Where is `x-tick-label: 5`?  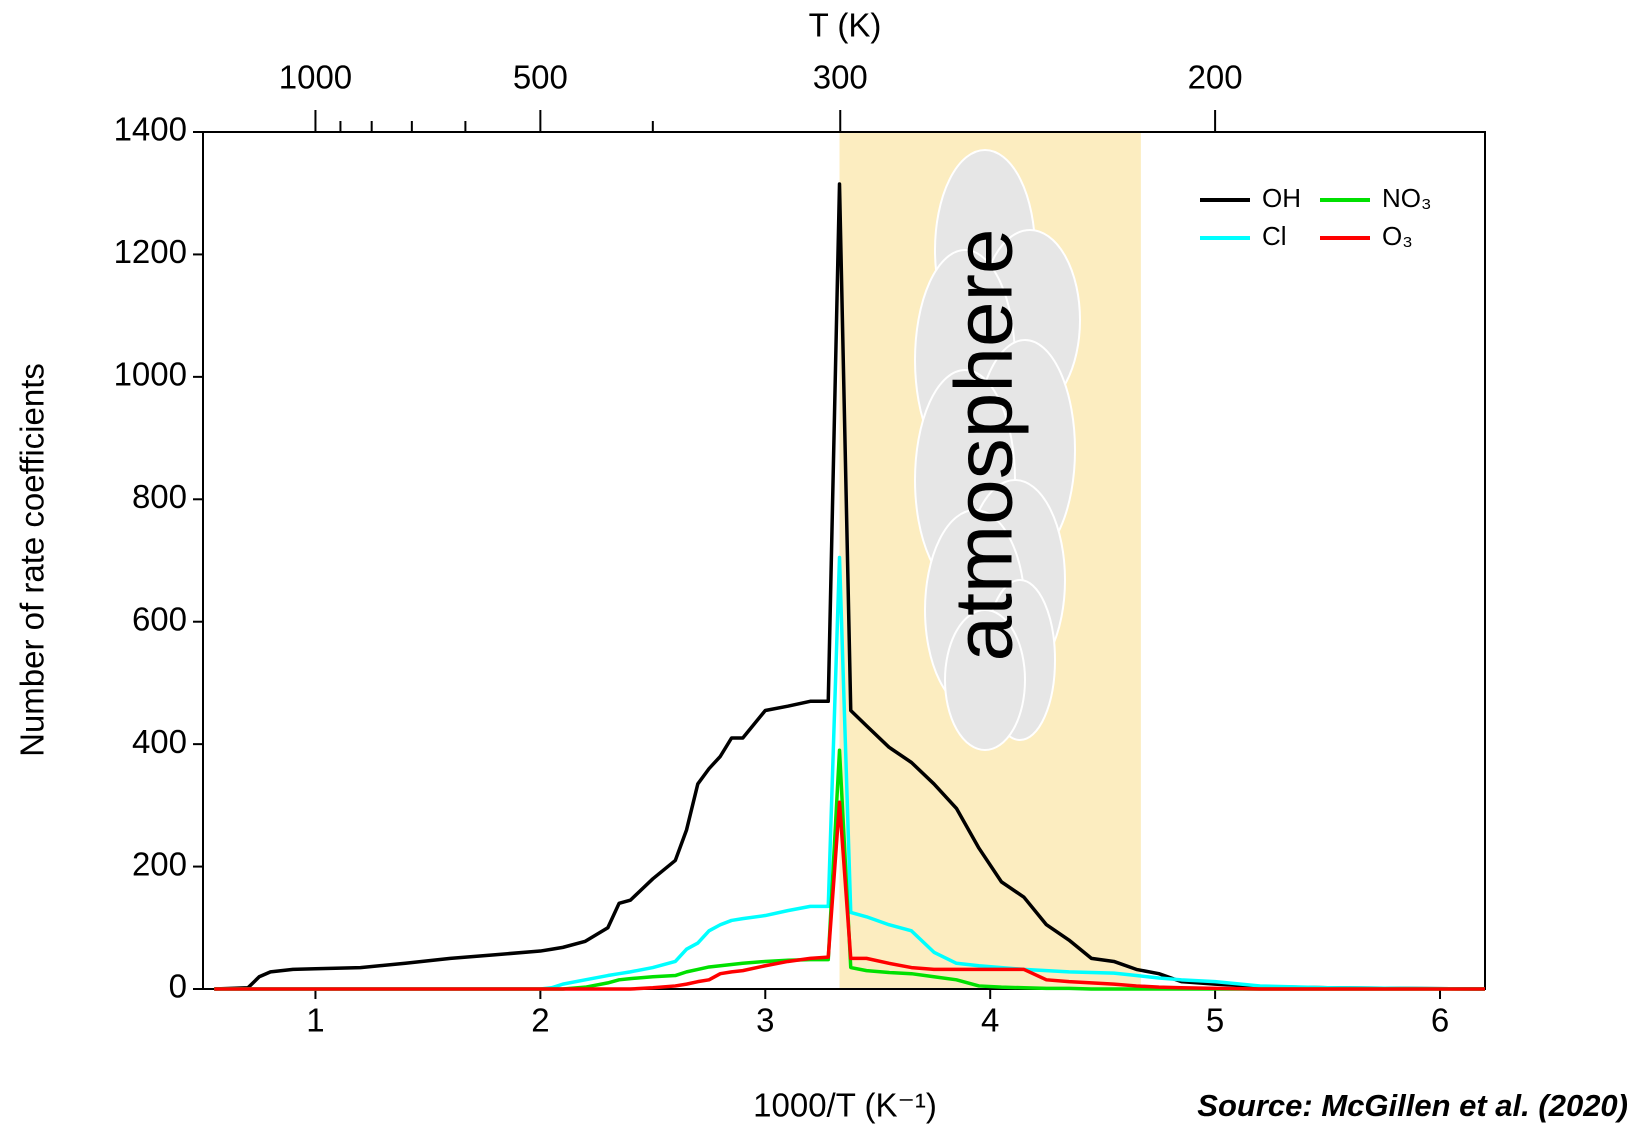
x-tick-label: 5 is located at coordinates (1215, 1020).